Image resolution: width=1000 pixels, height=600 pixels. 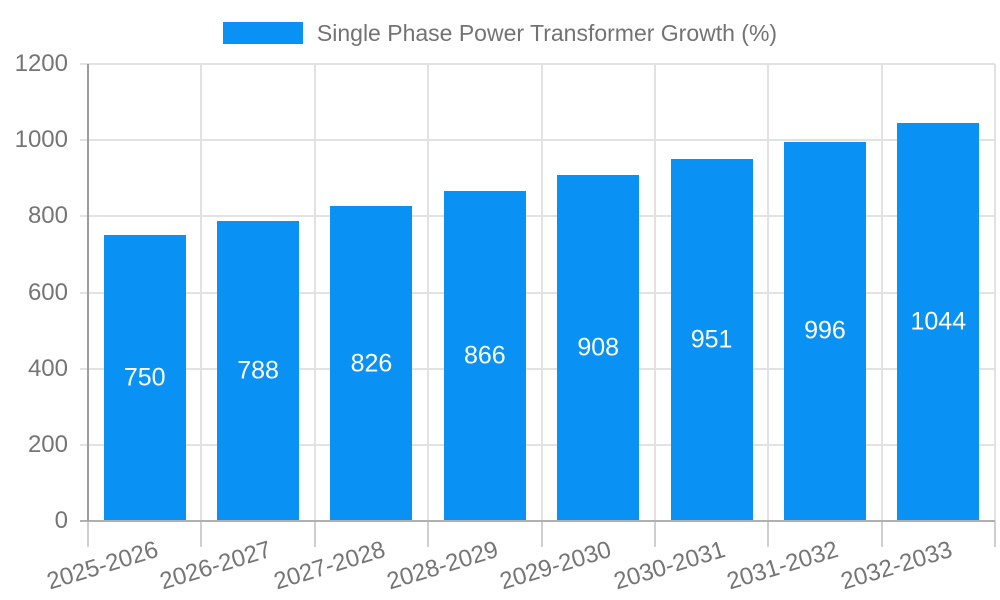 I want to click on bar-value-label: 866, so click(x=484, y=355).